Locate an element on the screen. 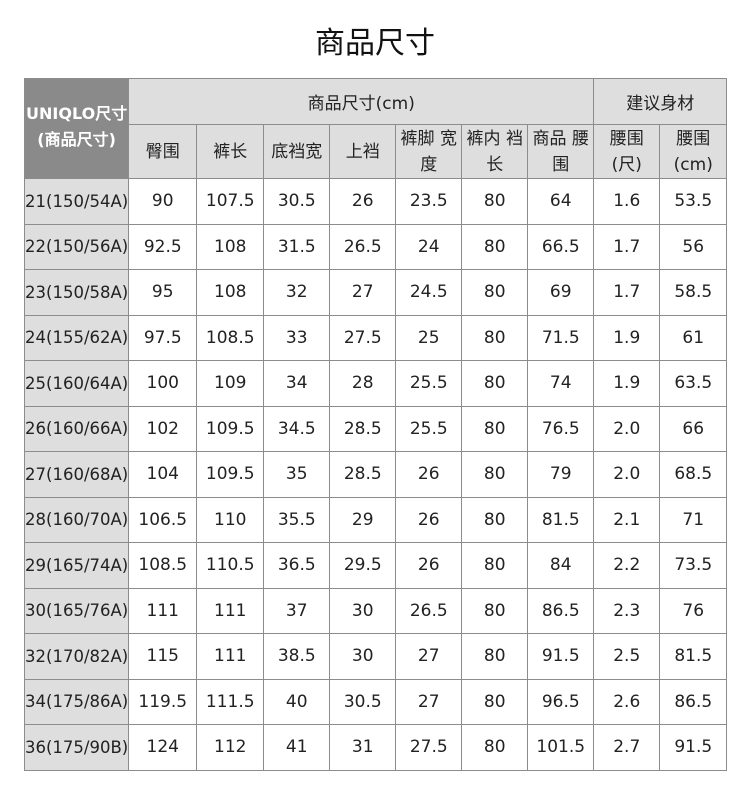  size-label-cell: 21(150/54A) is located at coordinates (76, 201).